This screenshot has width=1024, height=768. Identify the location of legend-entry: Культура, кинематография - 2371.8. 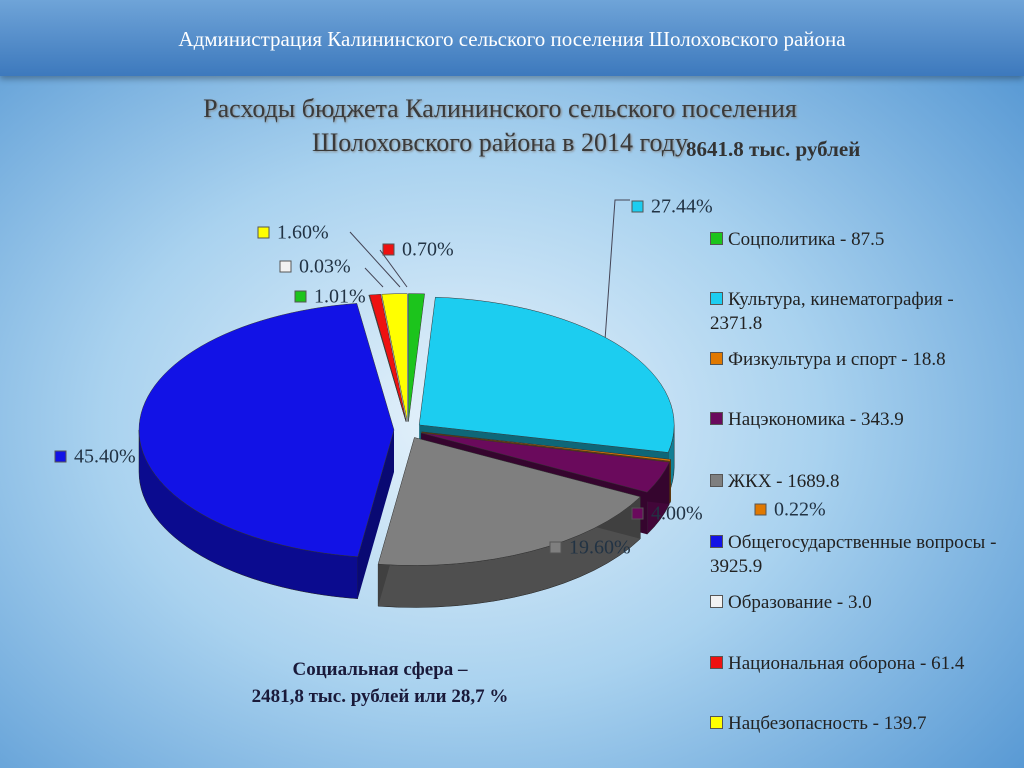
(855, 312).